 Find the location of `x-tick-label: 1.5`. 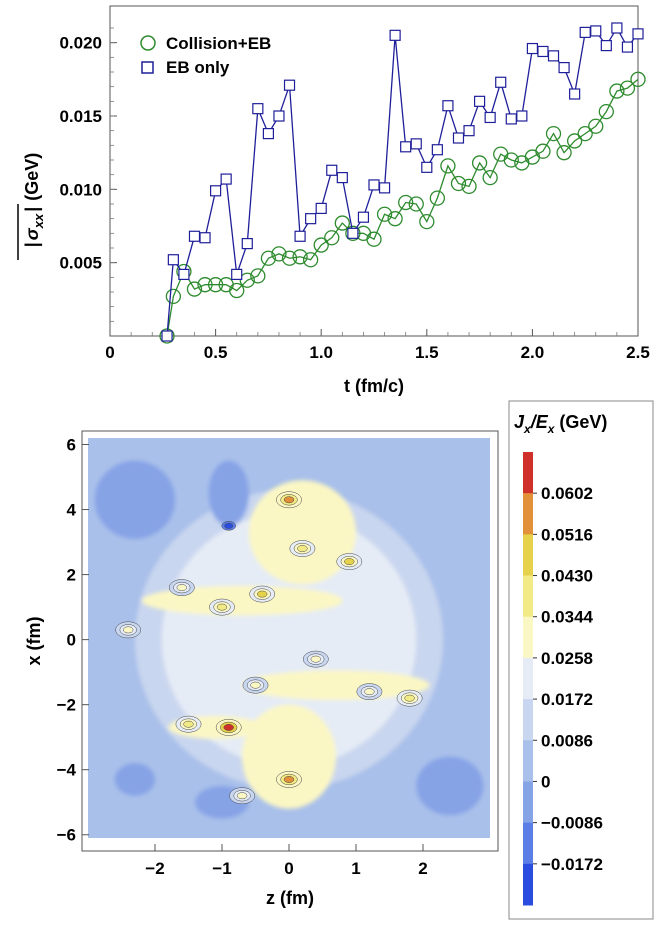

x-tick-label: 1.5 is located at coordinates (427, 352).